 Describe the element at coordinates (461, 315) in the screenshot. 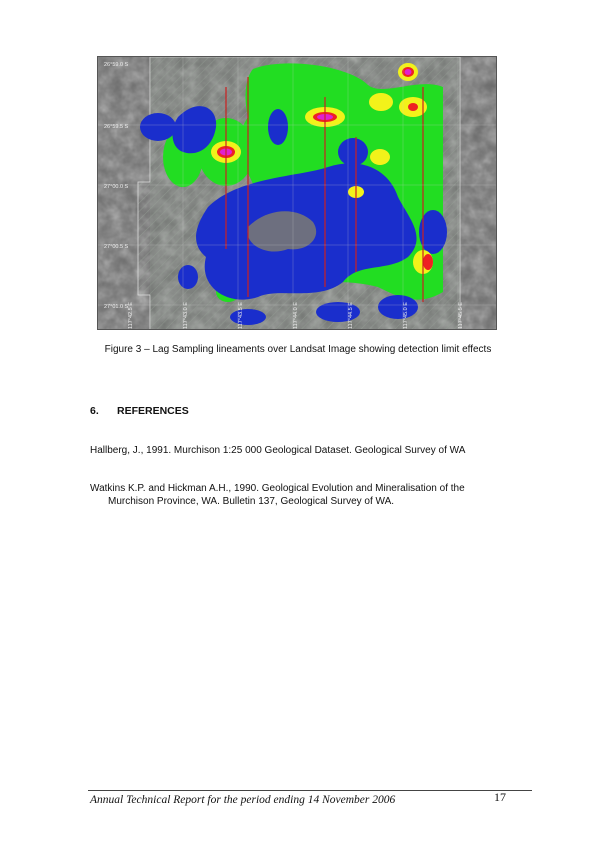

I see `lon-label: 117°45.5 E` at that location.